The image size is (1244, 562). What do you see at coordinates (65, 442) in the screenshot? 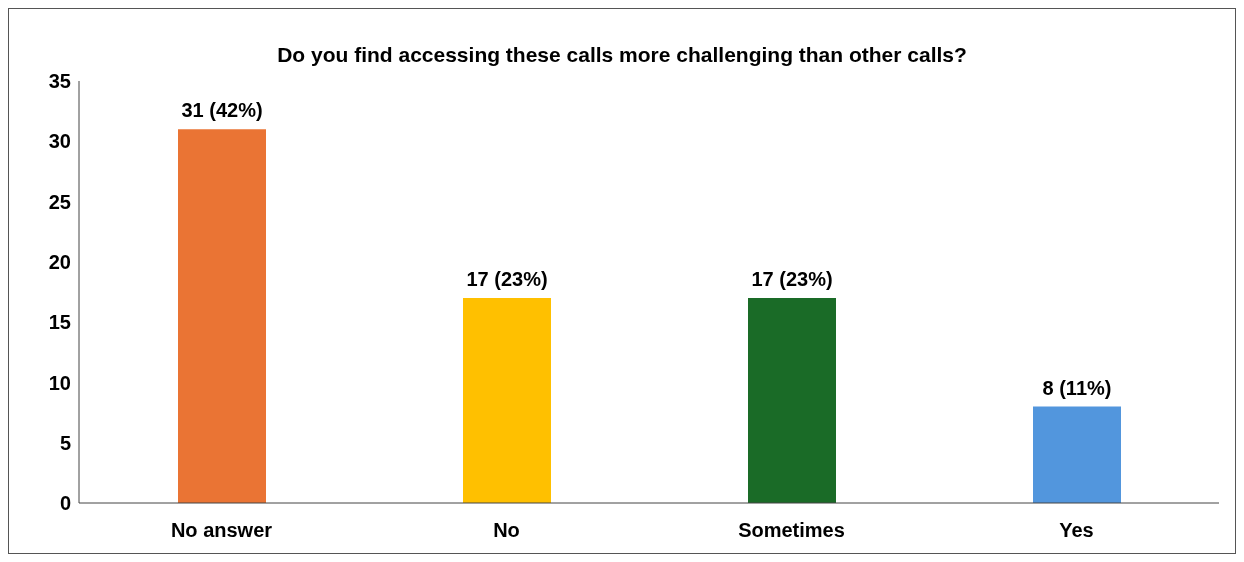
I see `y-tick-label: 5` at bounding box center [65, 442].